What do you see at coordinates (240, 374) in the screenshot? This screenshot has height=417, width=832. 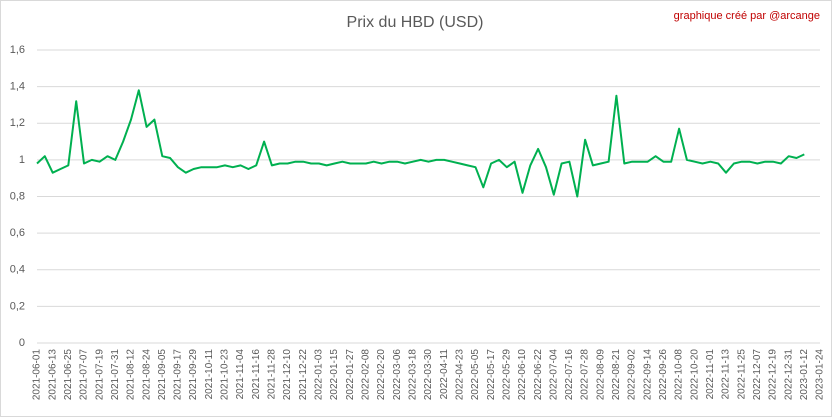 I see `x-tick-label: 2021-11-04` at bounding box center [240, 374].